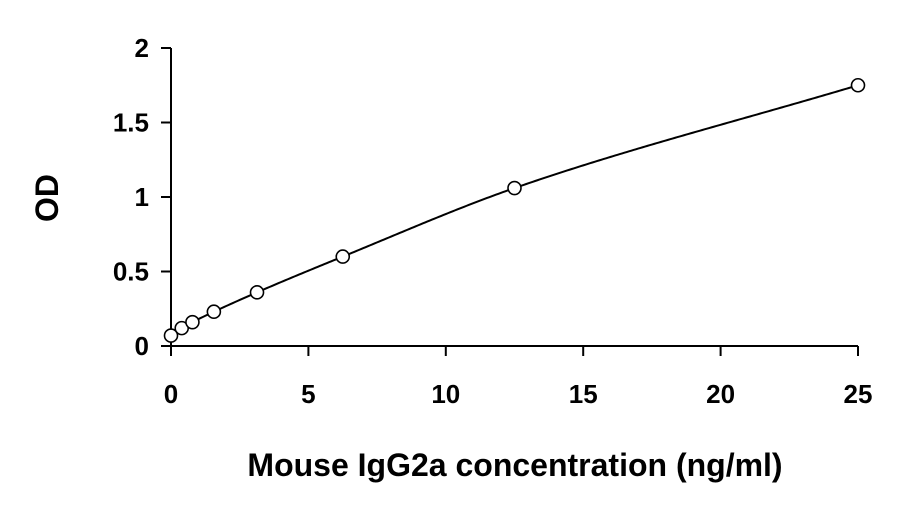 This screenshot has height=513, width=922. Describe the element at coordinates (171, 394) in the screenshot. I see `x-tick-label: 0` at that location.